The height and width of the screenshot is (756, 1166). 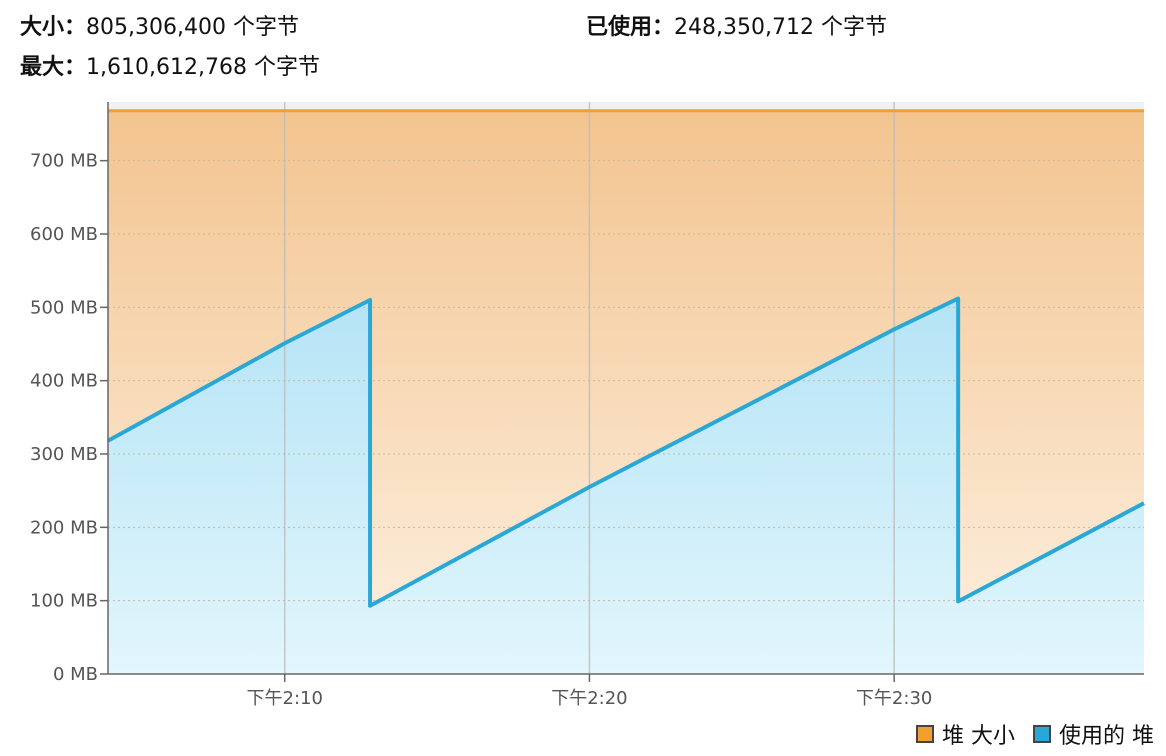 I want to click on heap-used-value: 248,350,712 个字节, so click(x=780, y=27).